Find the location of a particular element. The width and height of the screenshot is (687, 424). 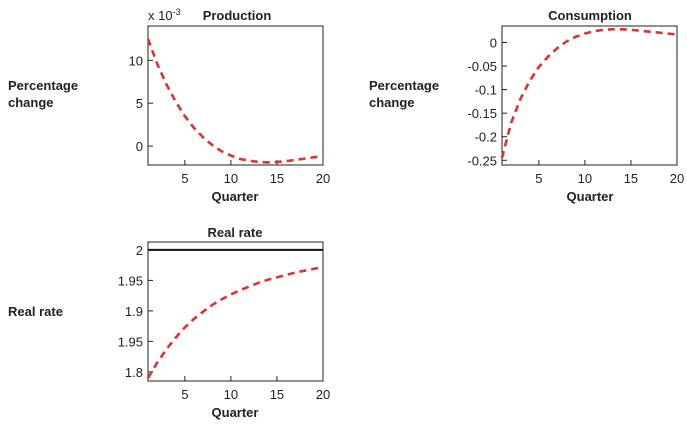

consumption-xtick-label: 20 is located at coordinates (677, 178).